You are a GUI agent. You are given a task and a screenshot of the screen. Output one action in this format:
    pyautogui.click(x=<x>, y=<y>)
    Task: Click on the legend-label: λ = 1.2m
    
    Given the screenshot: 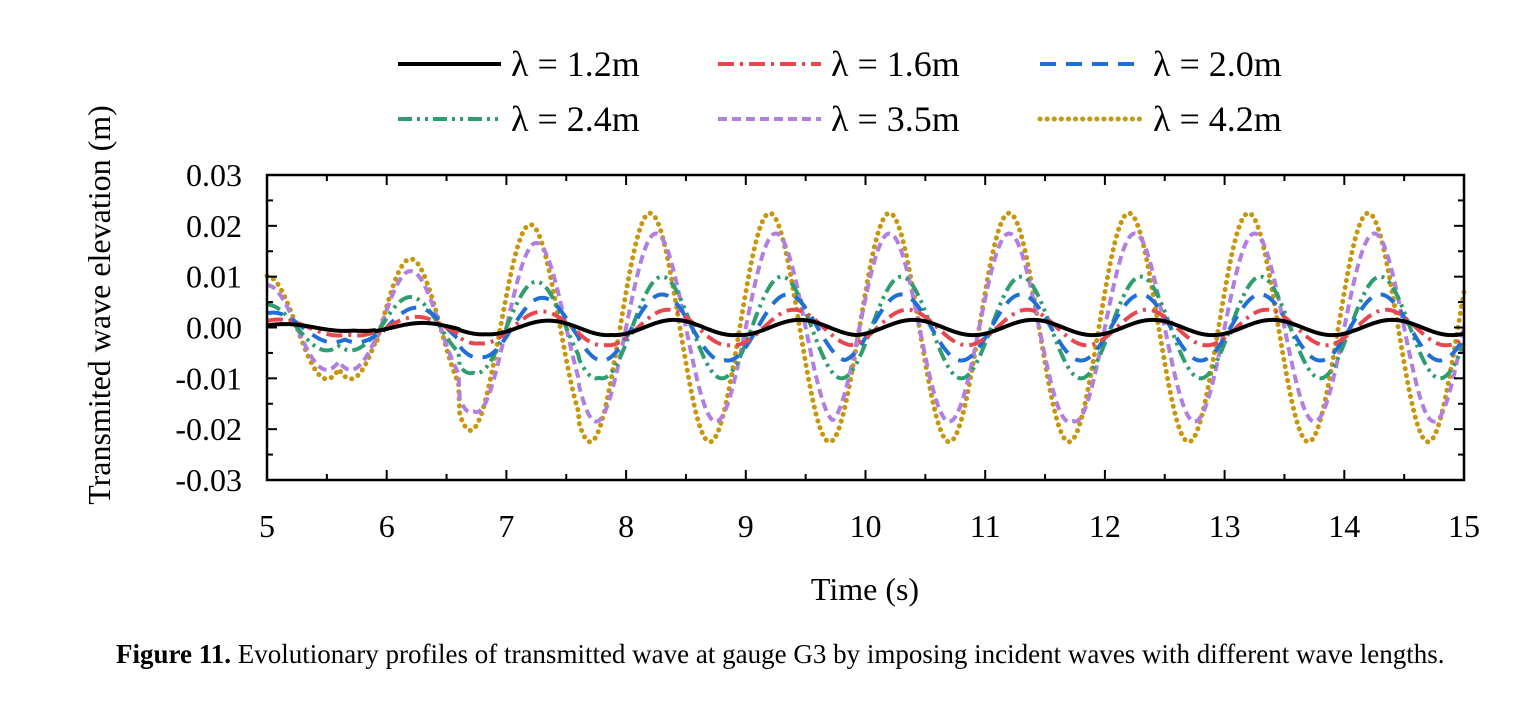 What is the action you would take?
    pyautogui.click(x=575, y=64)
    